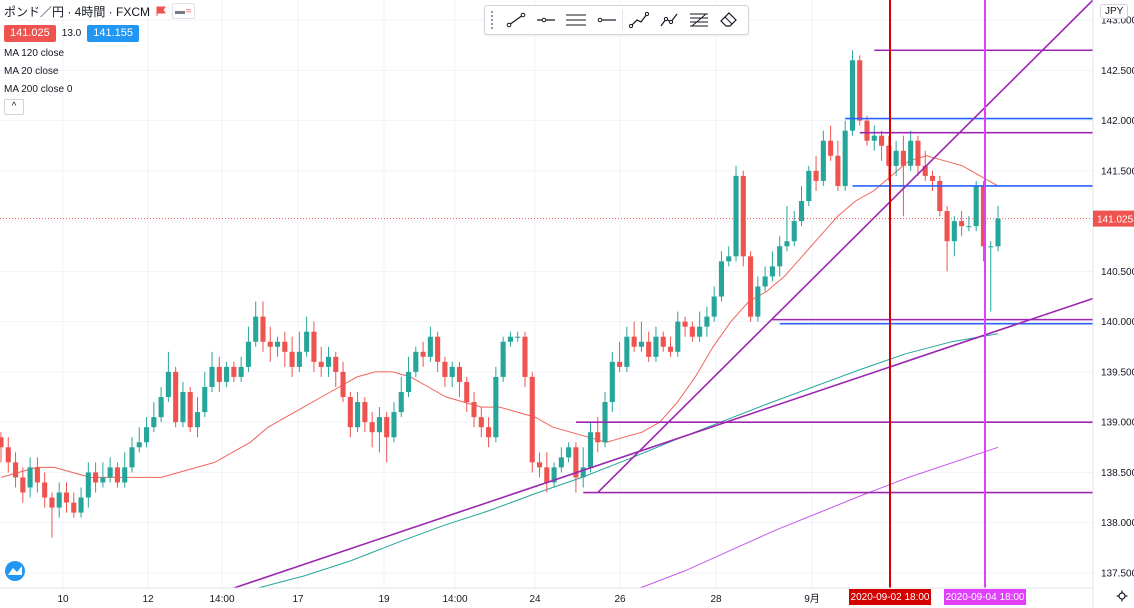 The height and width of the screenshot is (608, 1134). I want to click on hide-series-icon: ▬, so click(180, 11).